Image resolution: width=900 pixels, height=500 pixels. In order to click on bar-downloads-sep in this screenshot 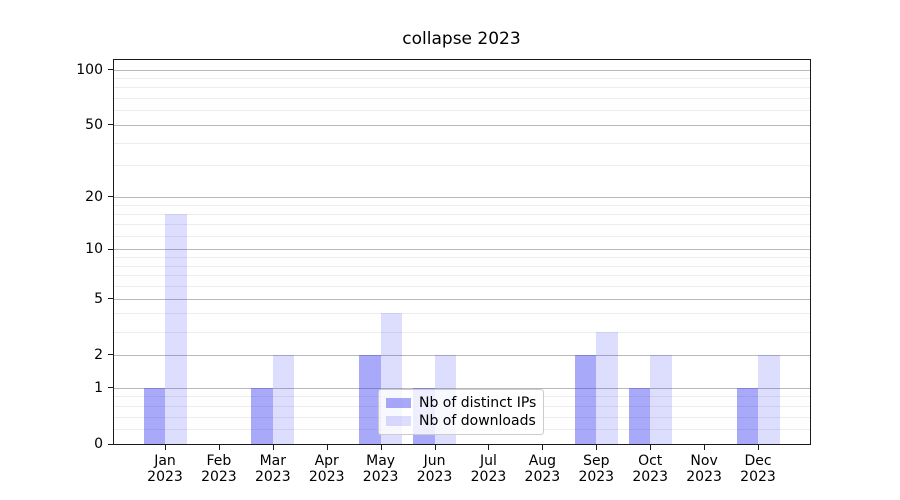, I will do `click(607, 387)`.